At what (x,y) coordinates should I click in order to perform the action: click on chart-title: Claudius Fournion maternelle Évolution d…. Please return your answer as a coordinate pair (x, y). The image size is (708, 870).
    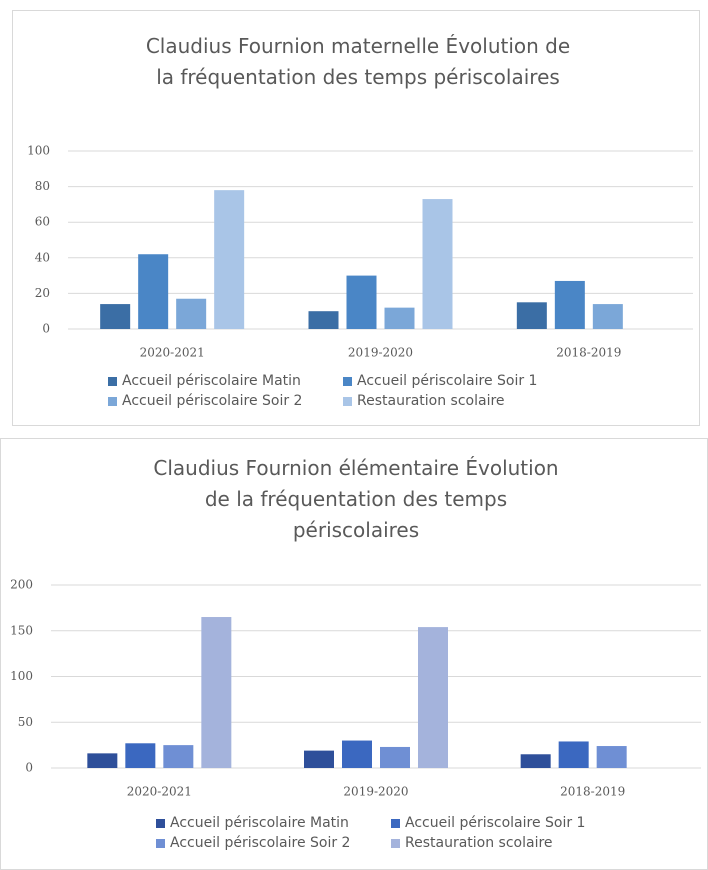
    Looking at the image, I should click on (358, 61).